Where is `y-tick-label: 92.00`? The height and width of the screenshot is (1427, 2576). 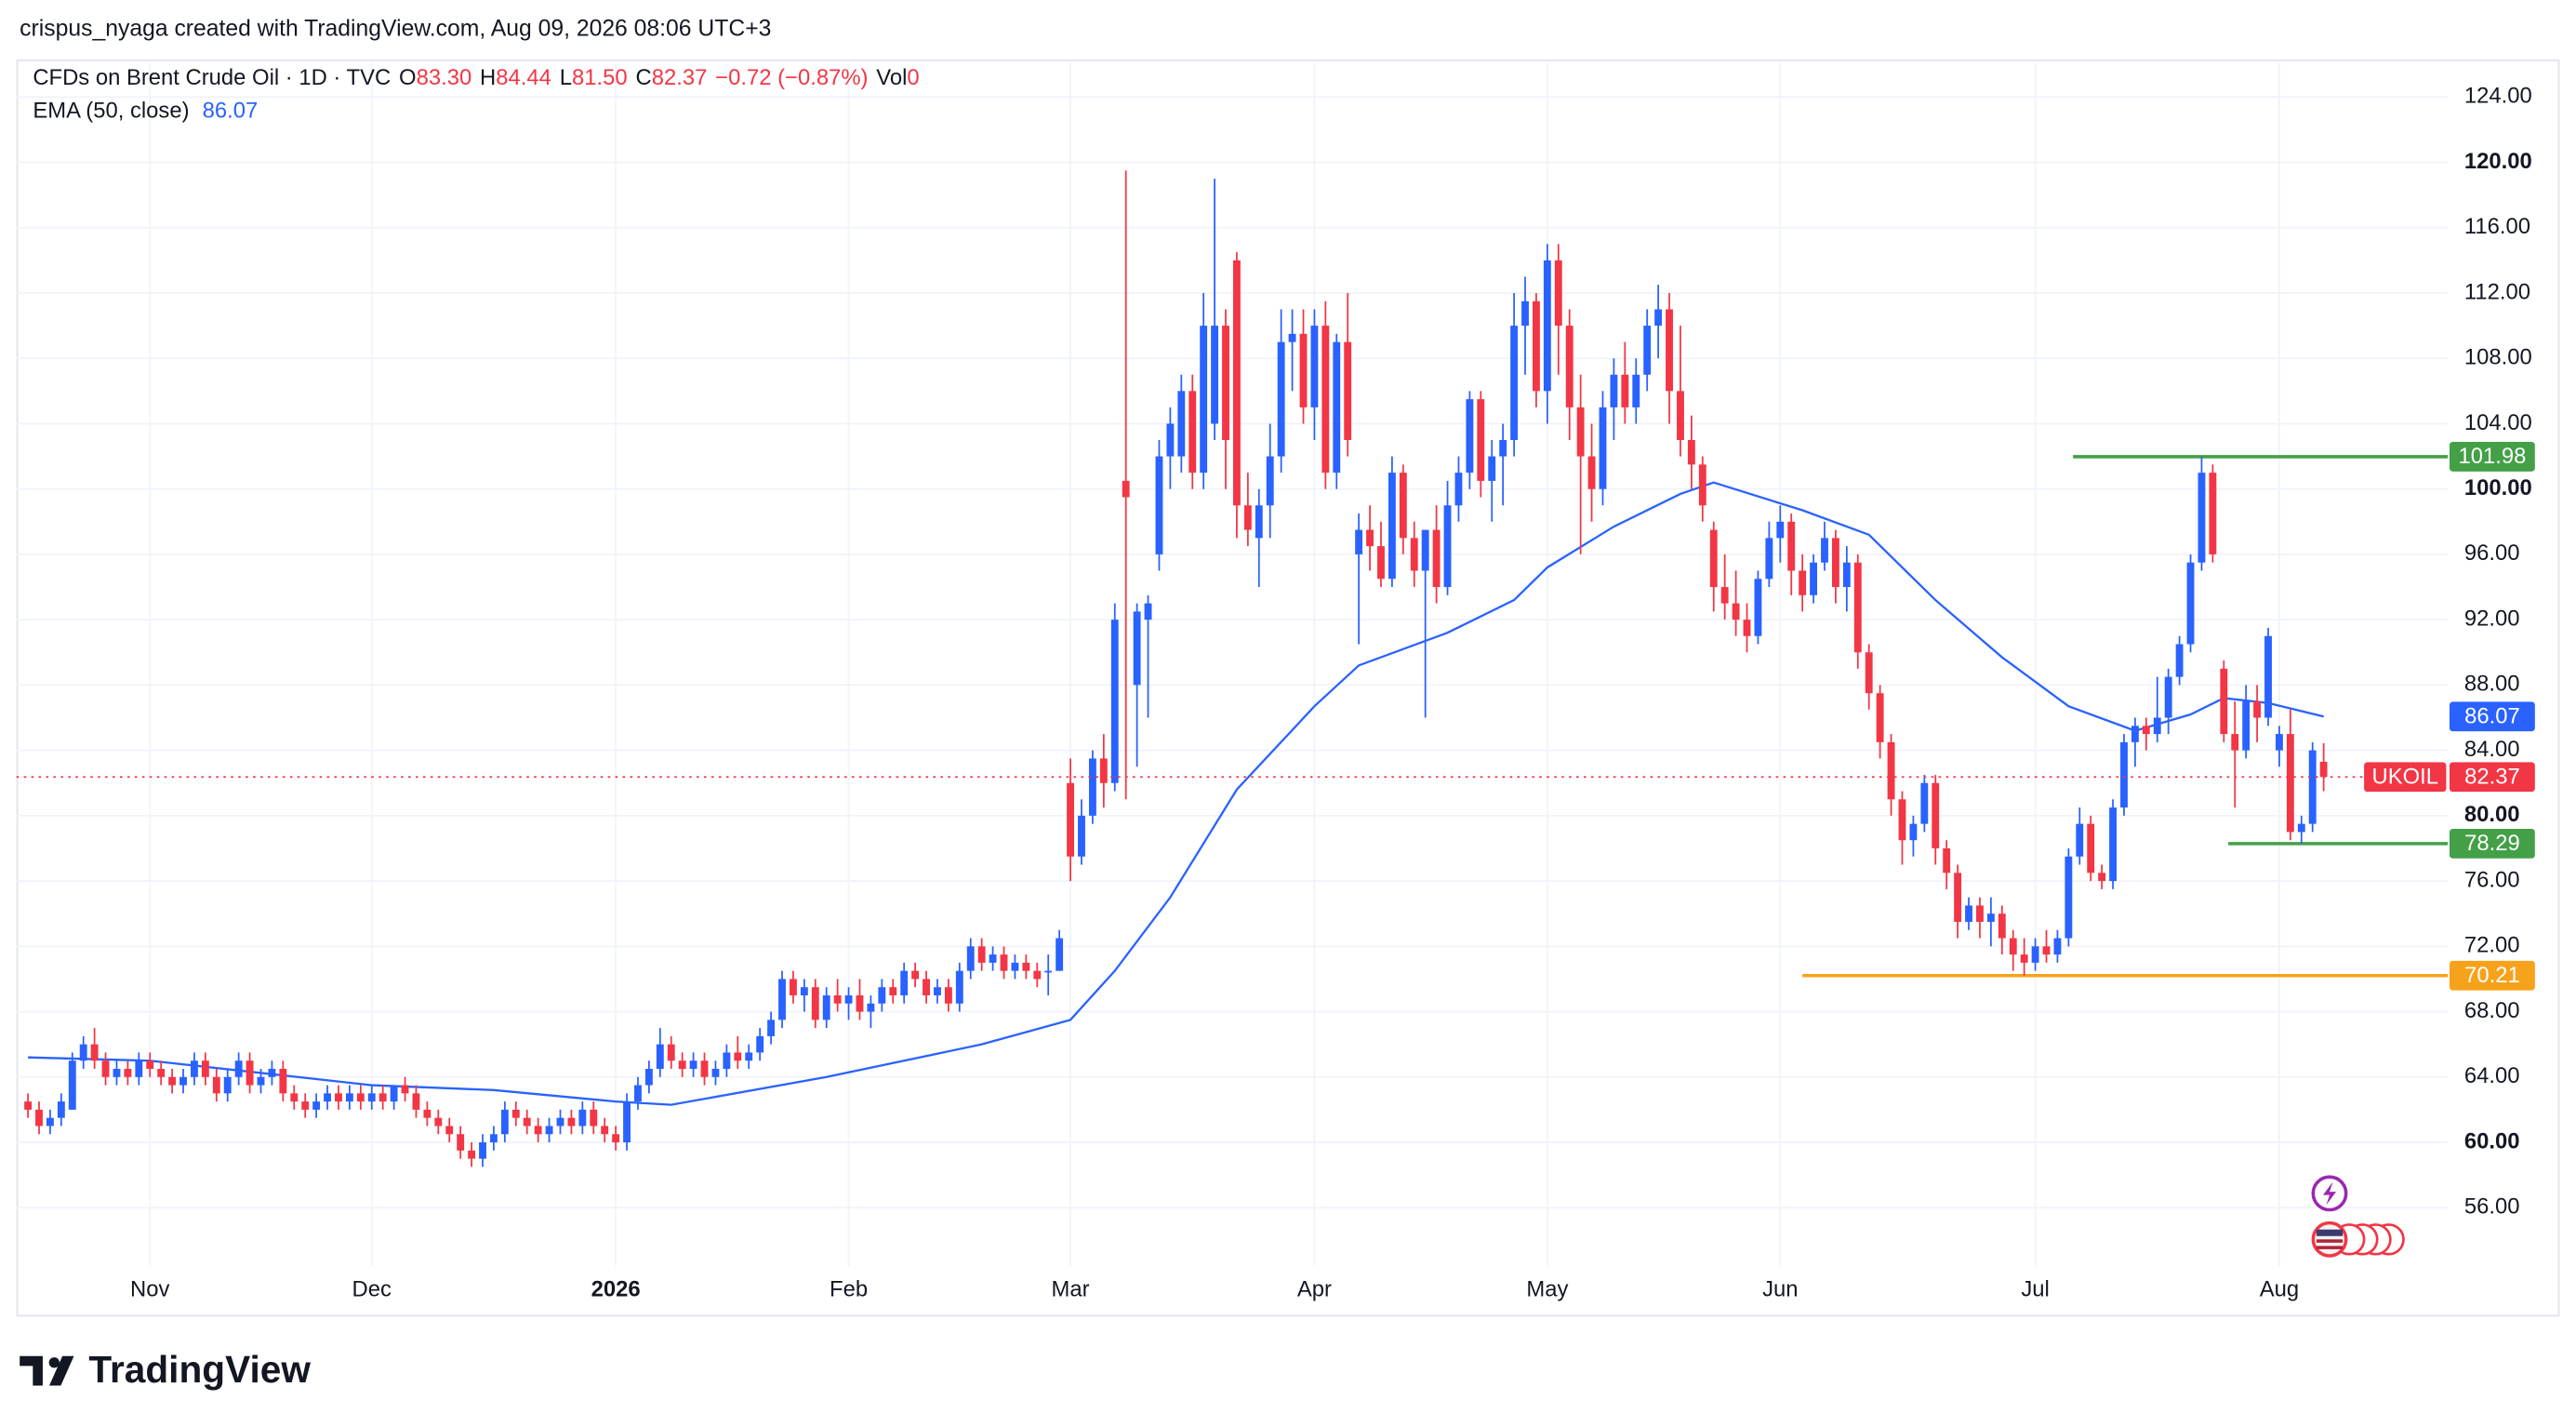 y-tick-label: 92.00 is located at coordinates (2492, 618).